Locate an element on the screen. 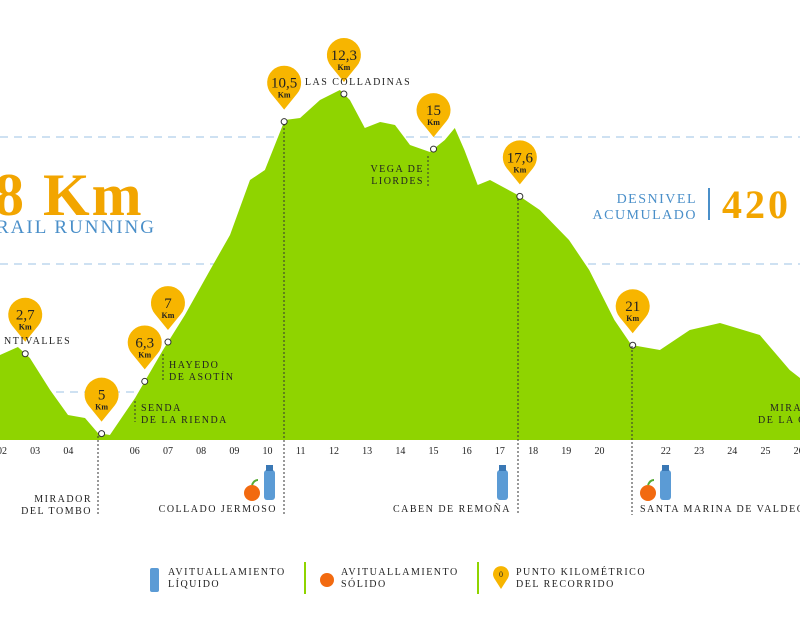 This screenshot has width=800, height=640. x-tick-label: 23 is located at coordinates (699, 451).